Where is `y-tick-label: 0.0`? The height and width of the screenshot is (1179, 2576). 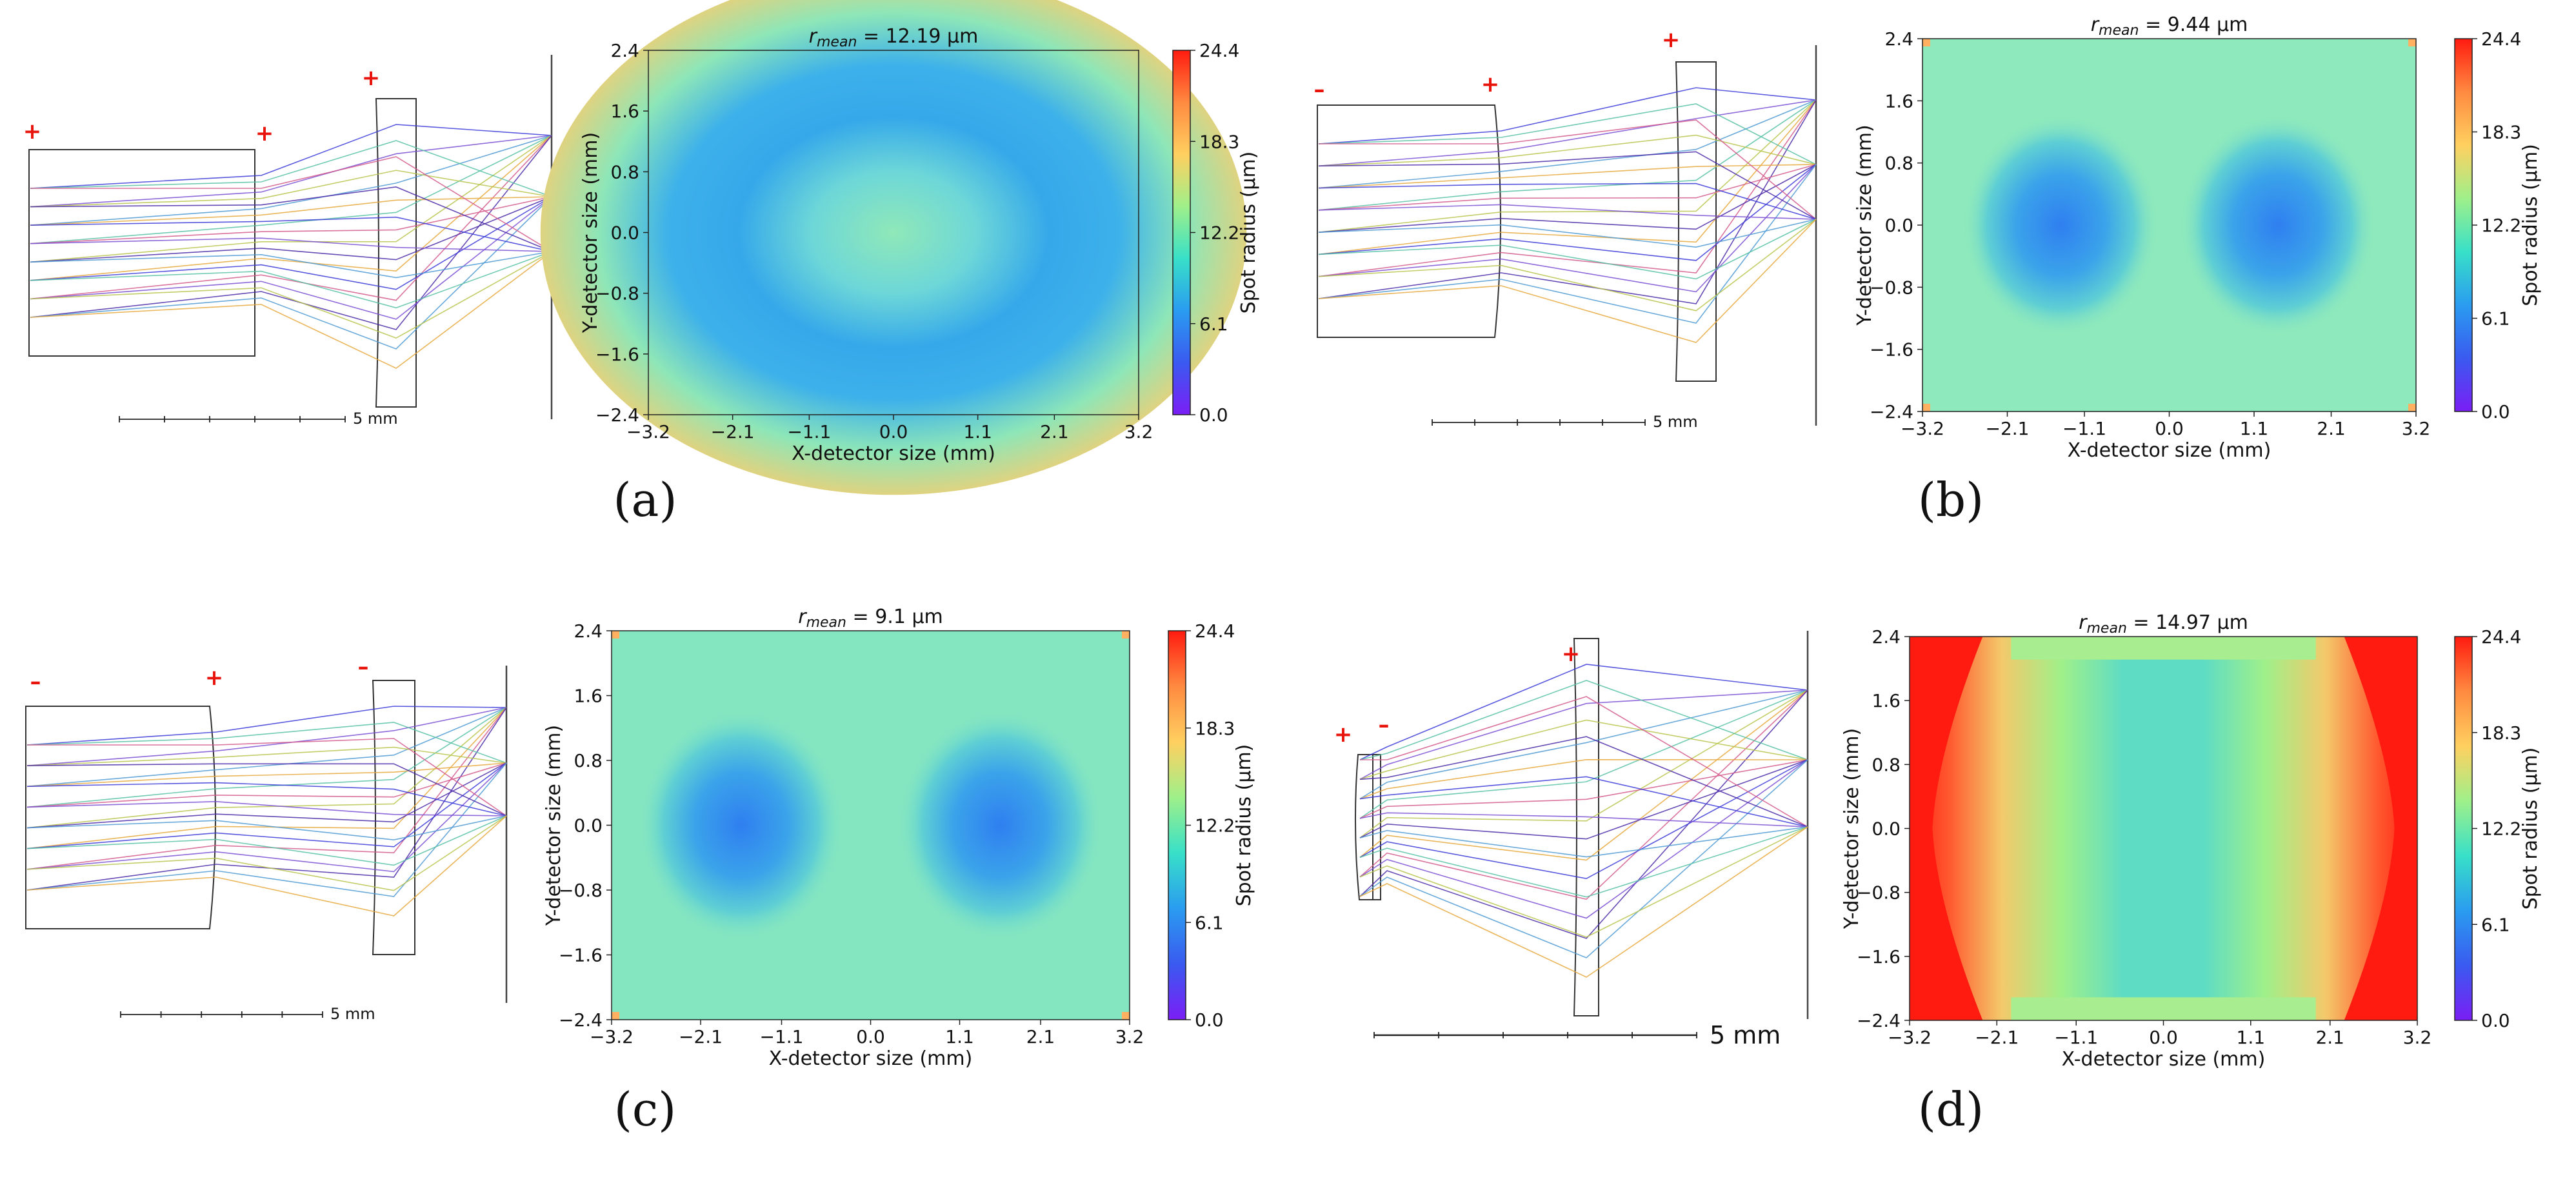 y-tick-label: 0.0 is located at coordinates (624, 234).